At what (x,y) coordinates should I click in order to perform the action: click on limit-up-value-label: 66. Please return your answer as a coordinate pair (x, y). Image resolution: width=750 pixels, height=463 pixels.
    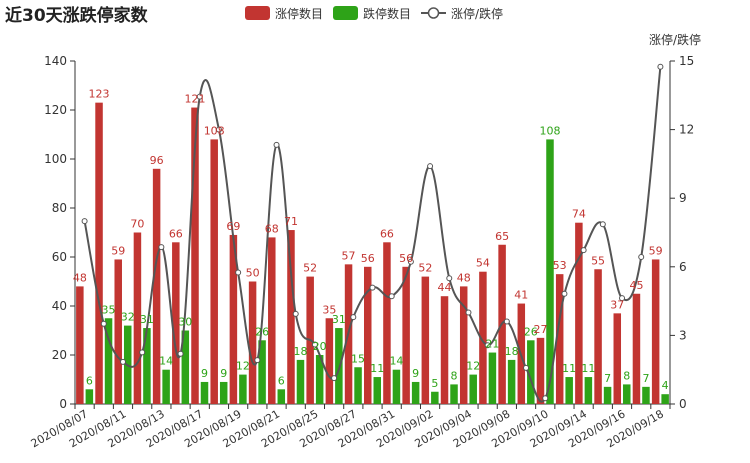
    Looking at the image, I should click on (176, 233).